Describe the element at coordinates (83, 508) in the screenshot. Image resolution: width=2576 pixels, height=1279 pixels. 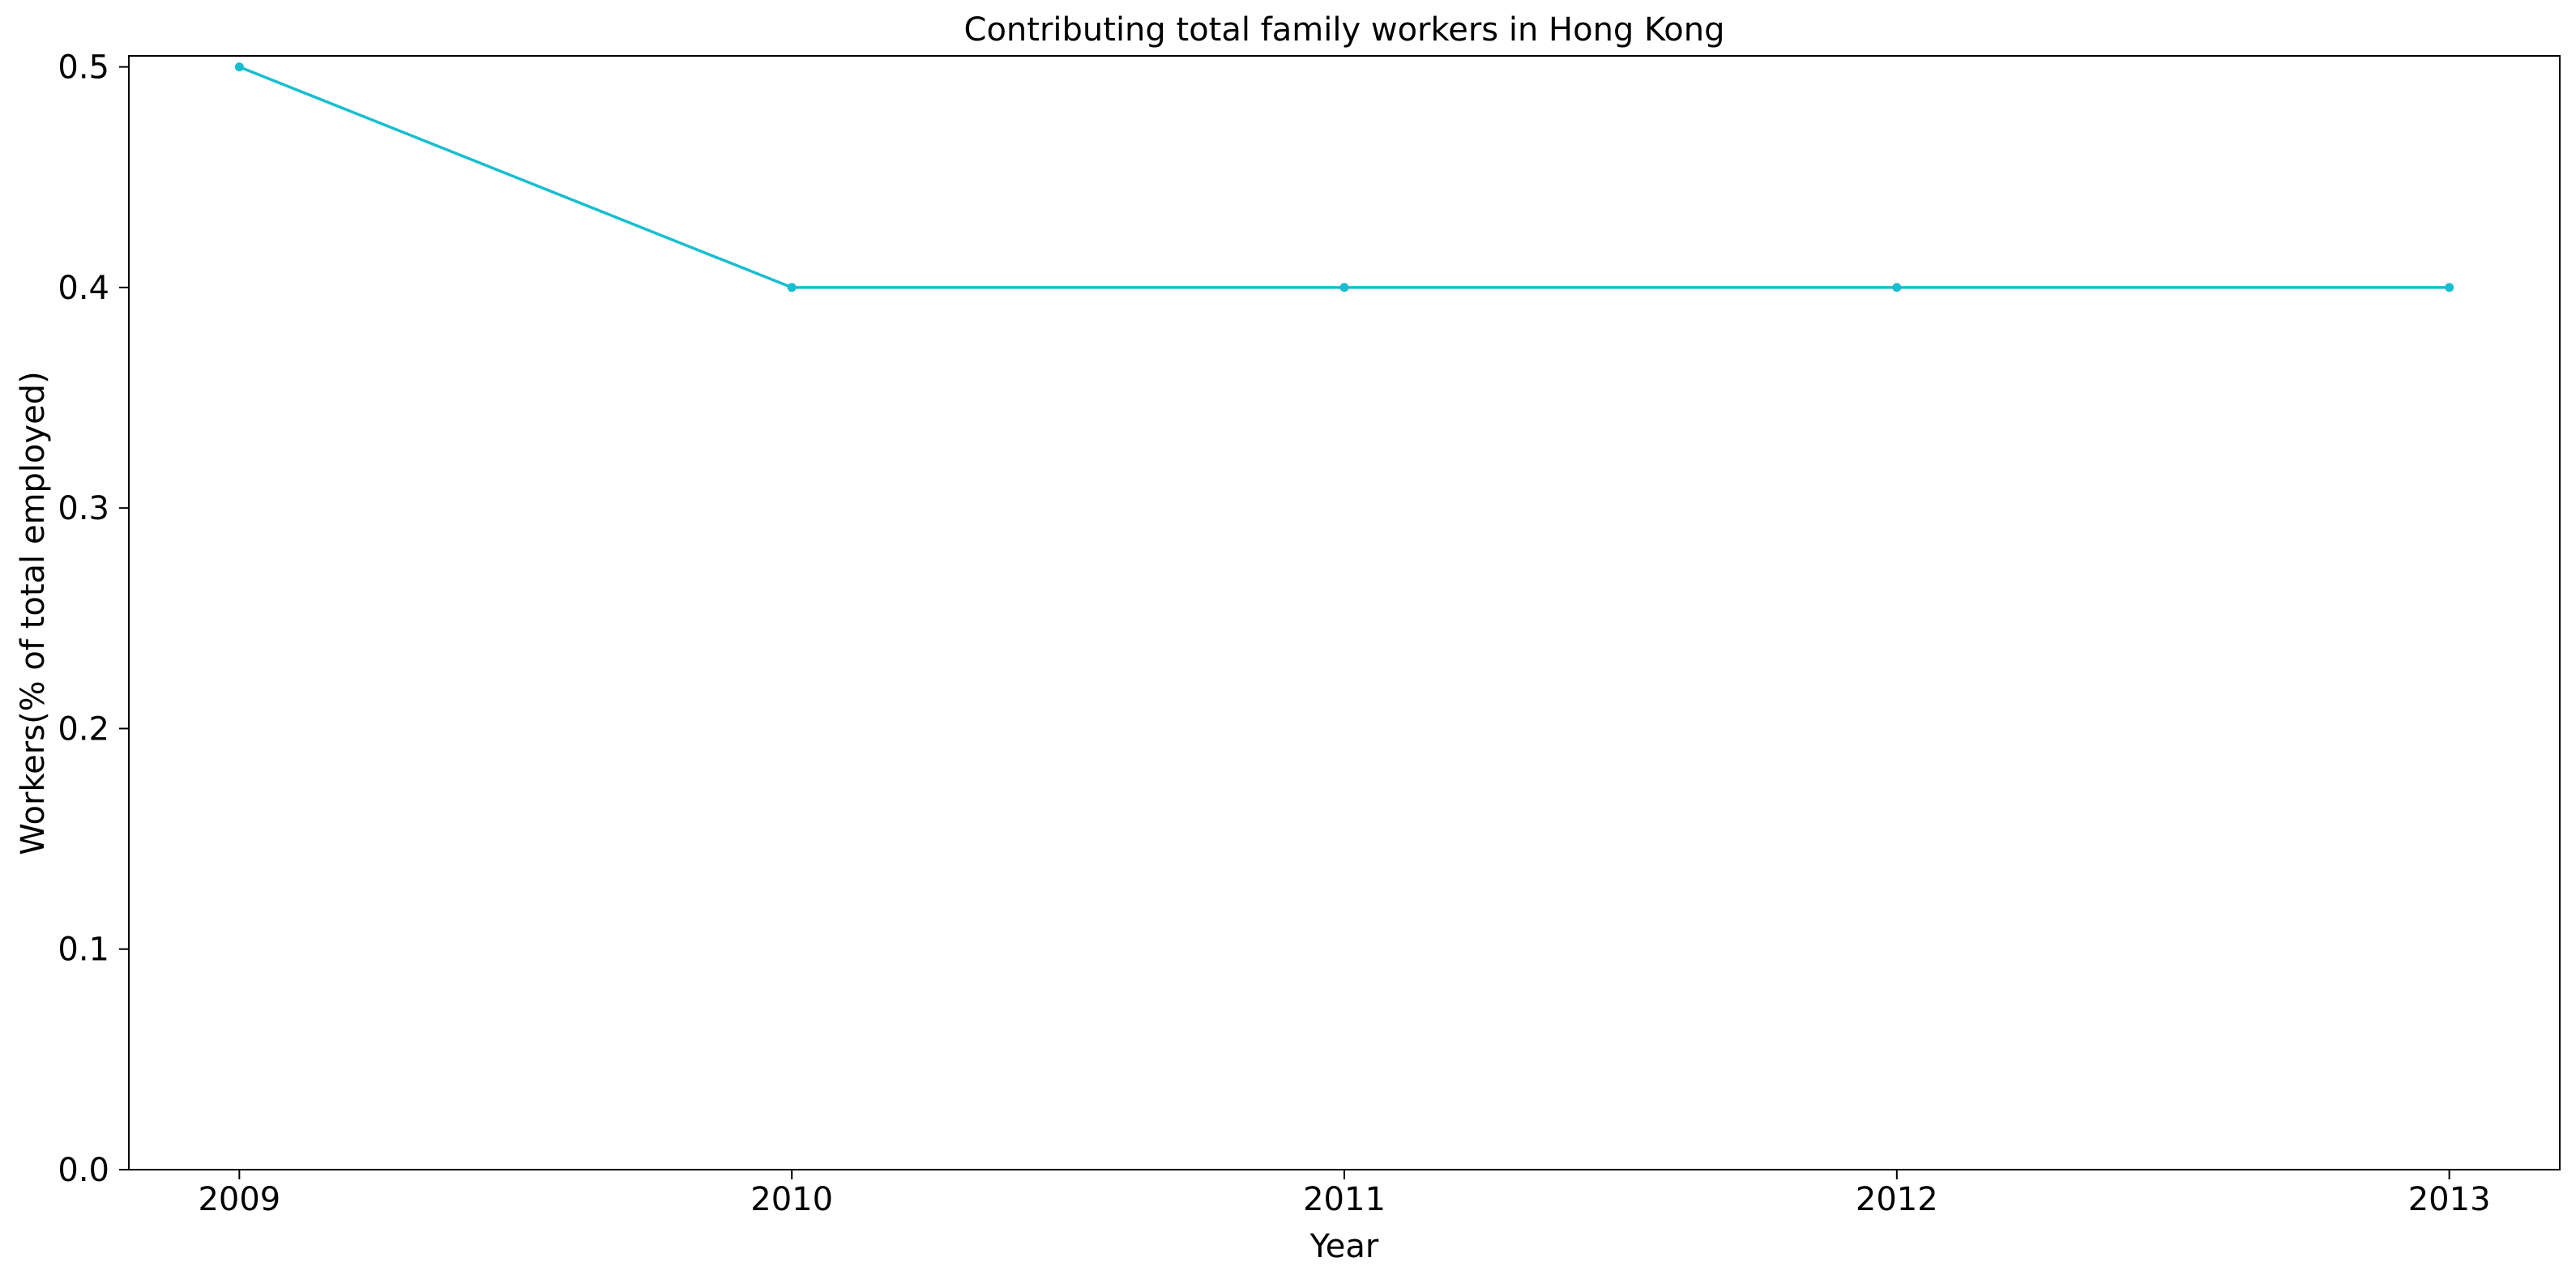
I see `y-tick-label: 0.3` at that location.